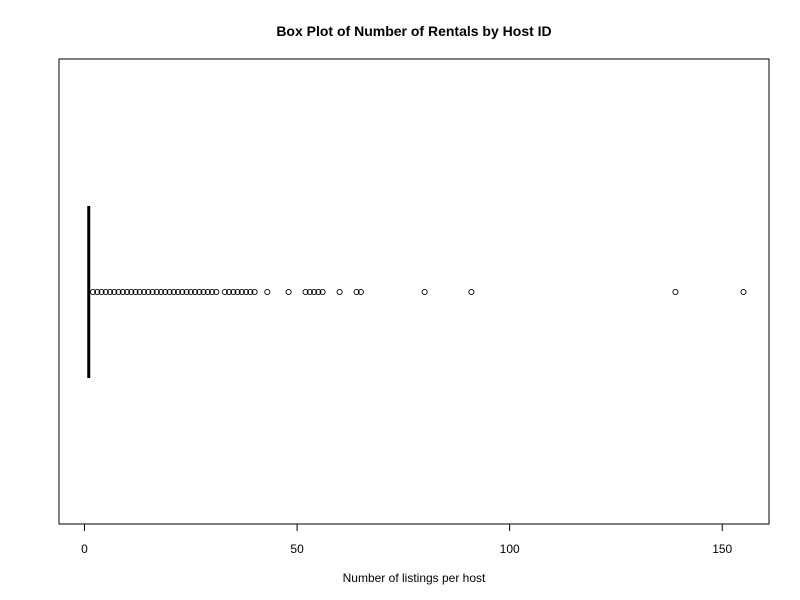  What do you see at coordinates (414, 578) in the screenshot?
I see `x-axis-label: Number of listings per host` at bounding box center [414, 578].